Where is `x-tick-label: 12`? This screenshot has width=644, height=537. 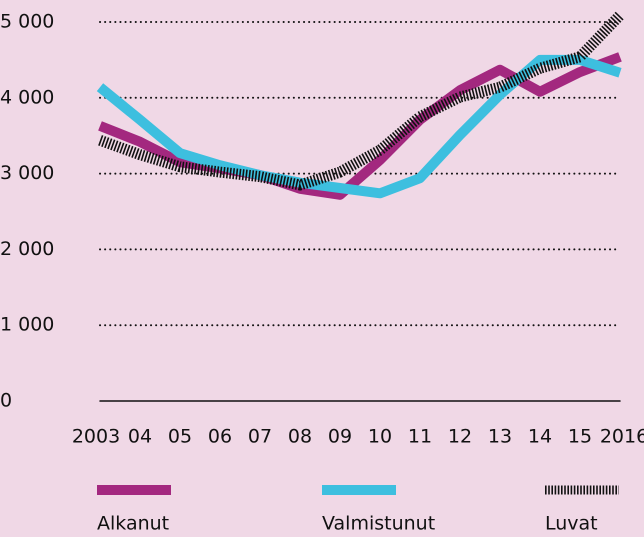
x-tick-label: 12 is located at coordinates (460, 437).